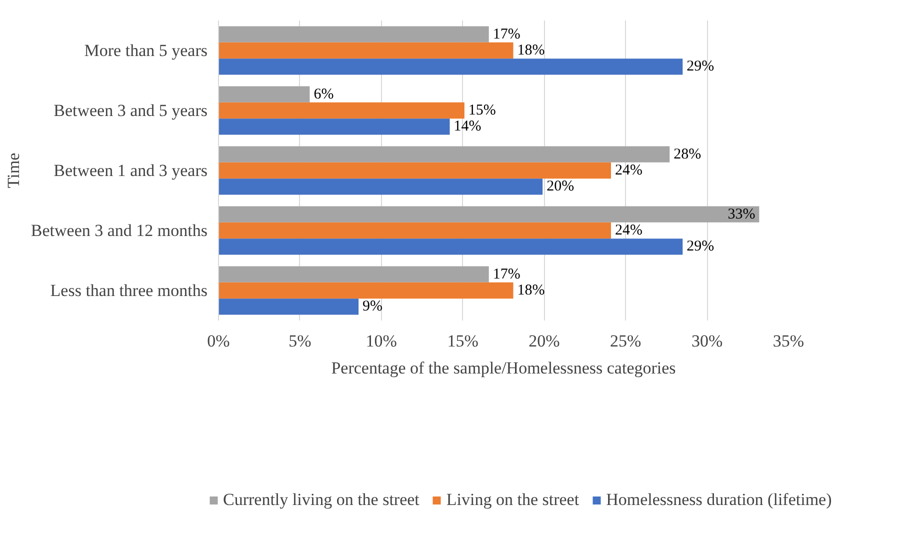 The height and width of the screenshot is (533, 910). I want to click on data-label: 20%, so click(560, 186).